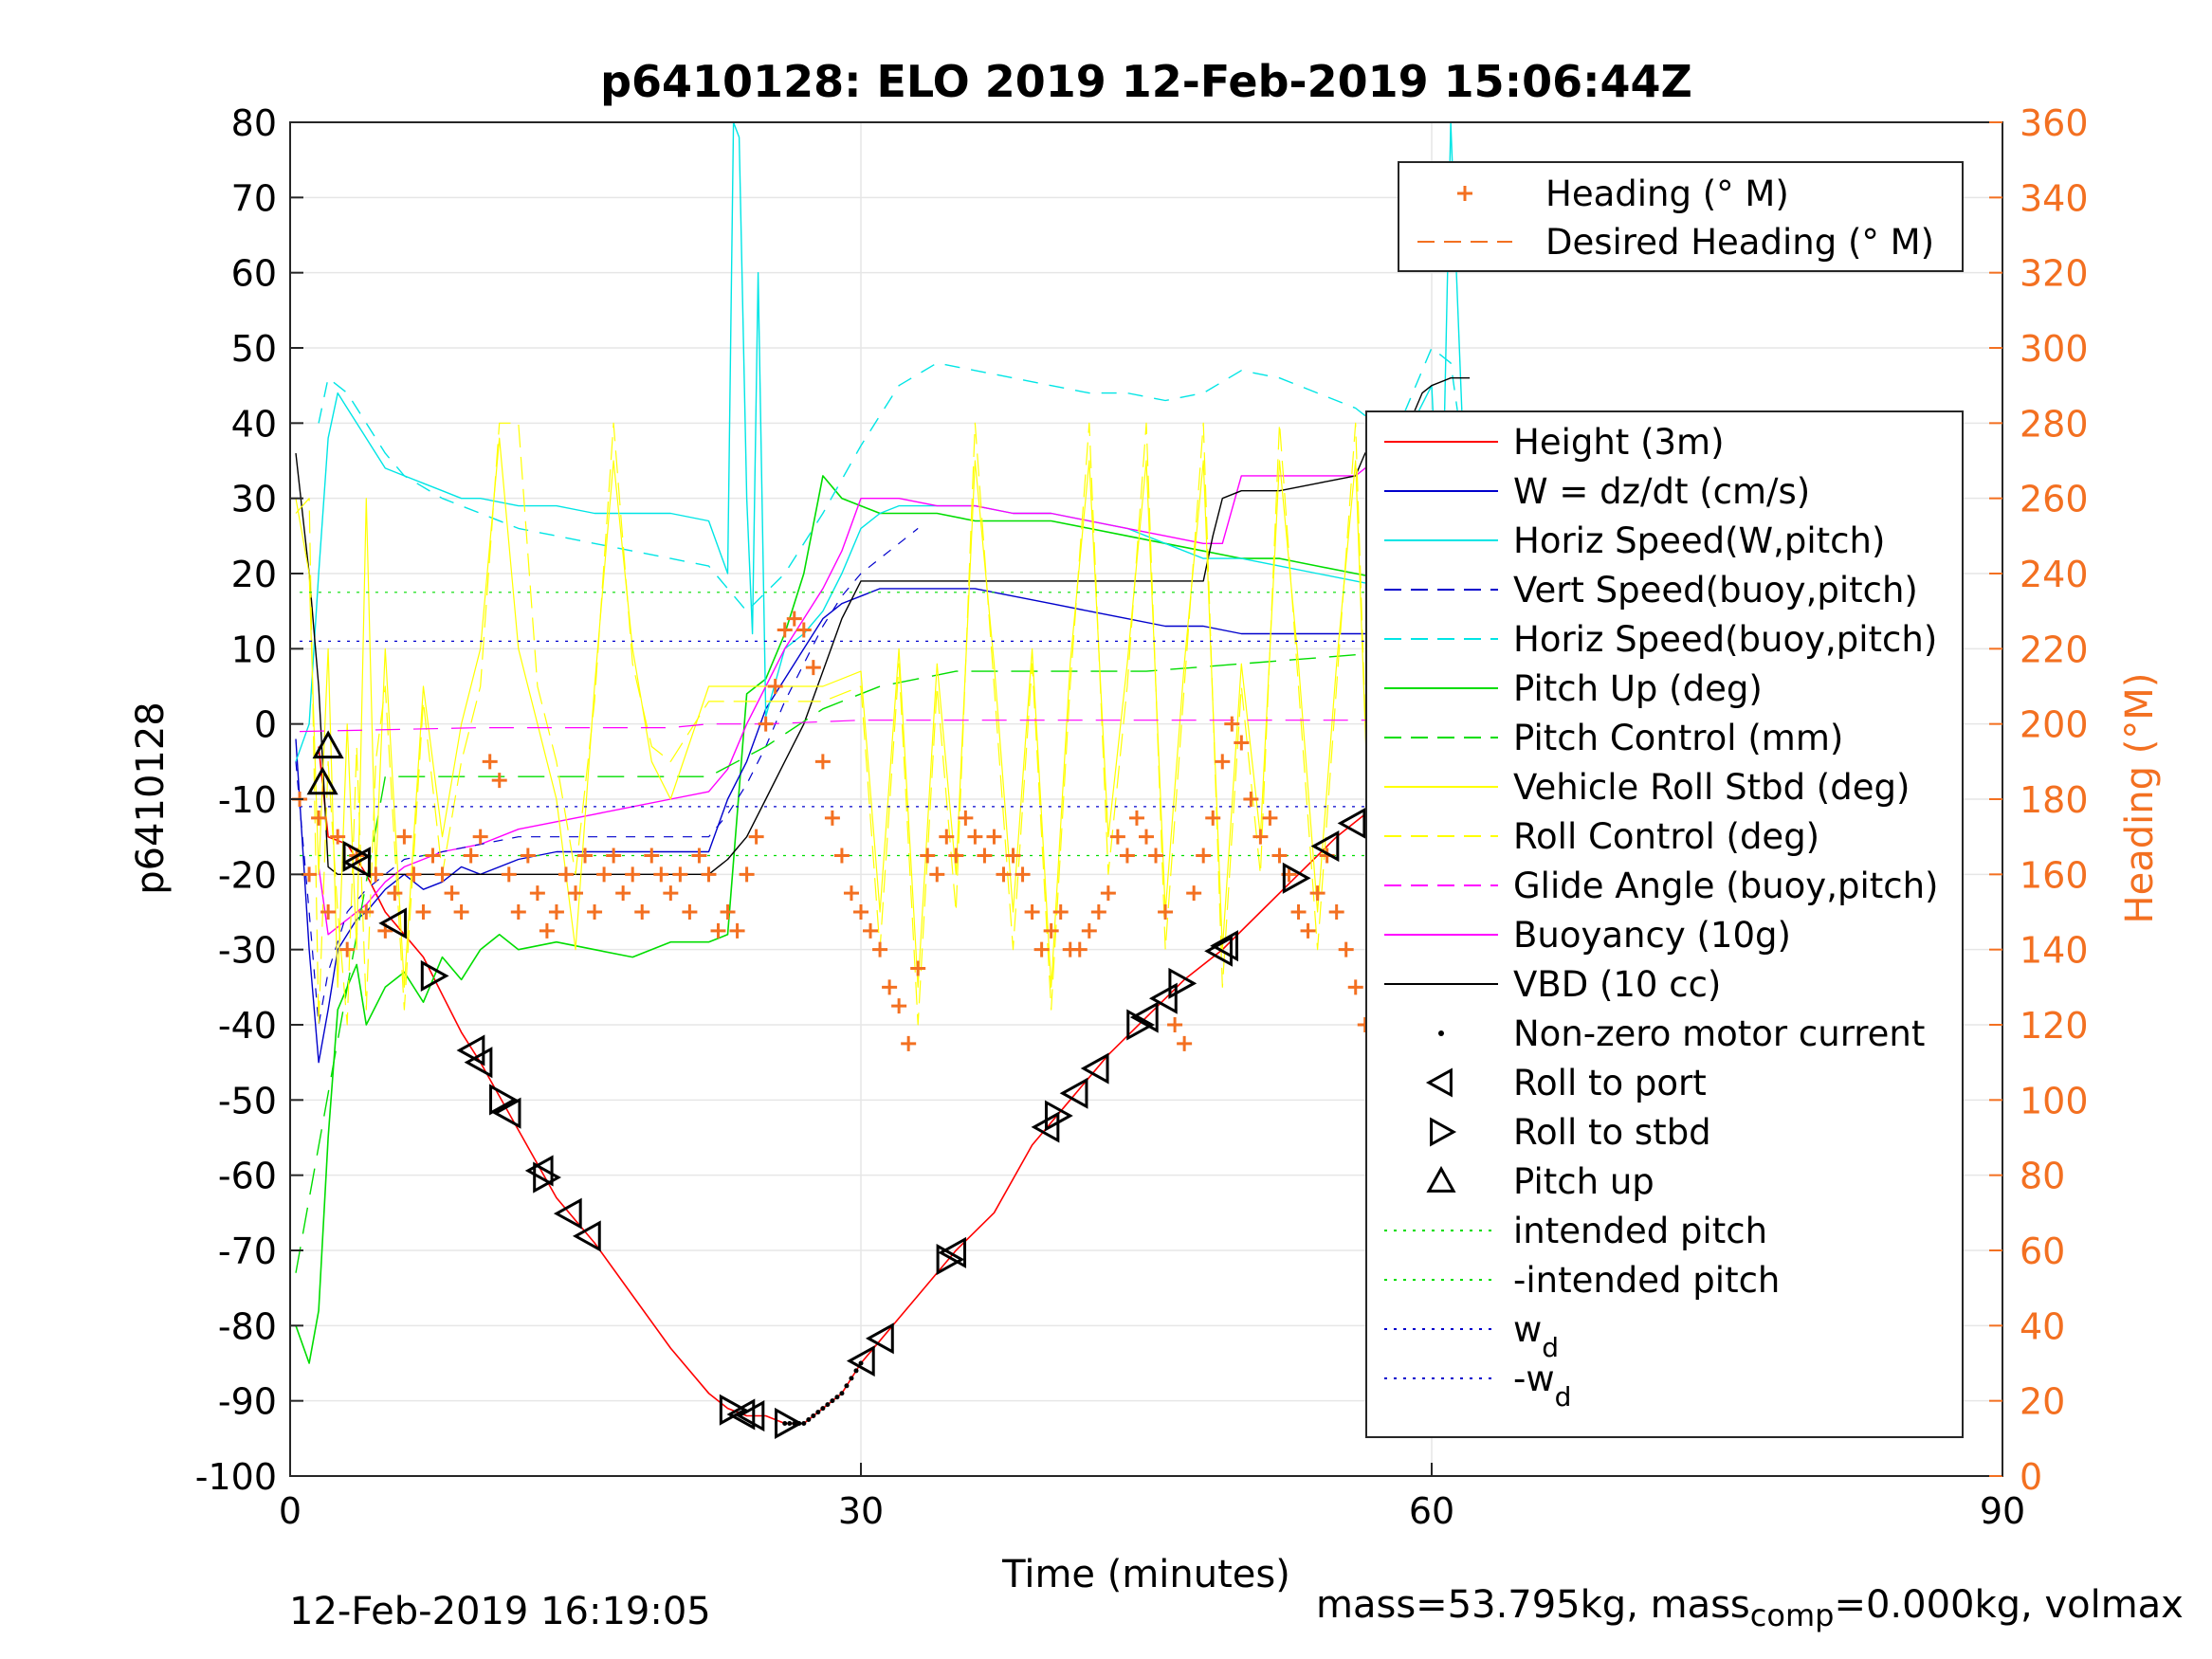  What do you see at coordinates (2140, 798) in the screenshot?
I see `y-axis-label-right: Heading (°M)` at bounding box center [2140, 798].